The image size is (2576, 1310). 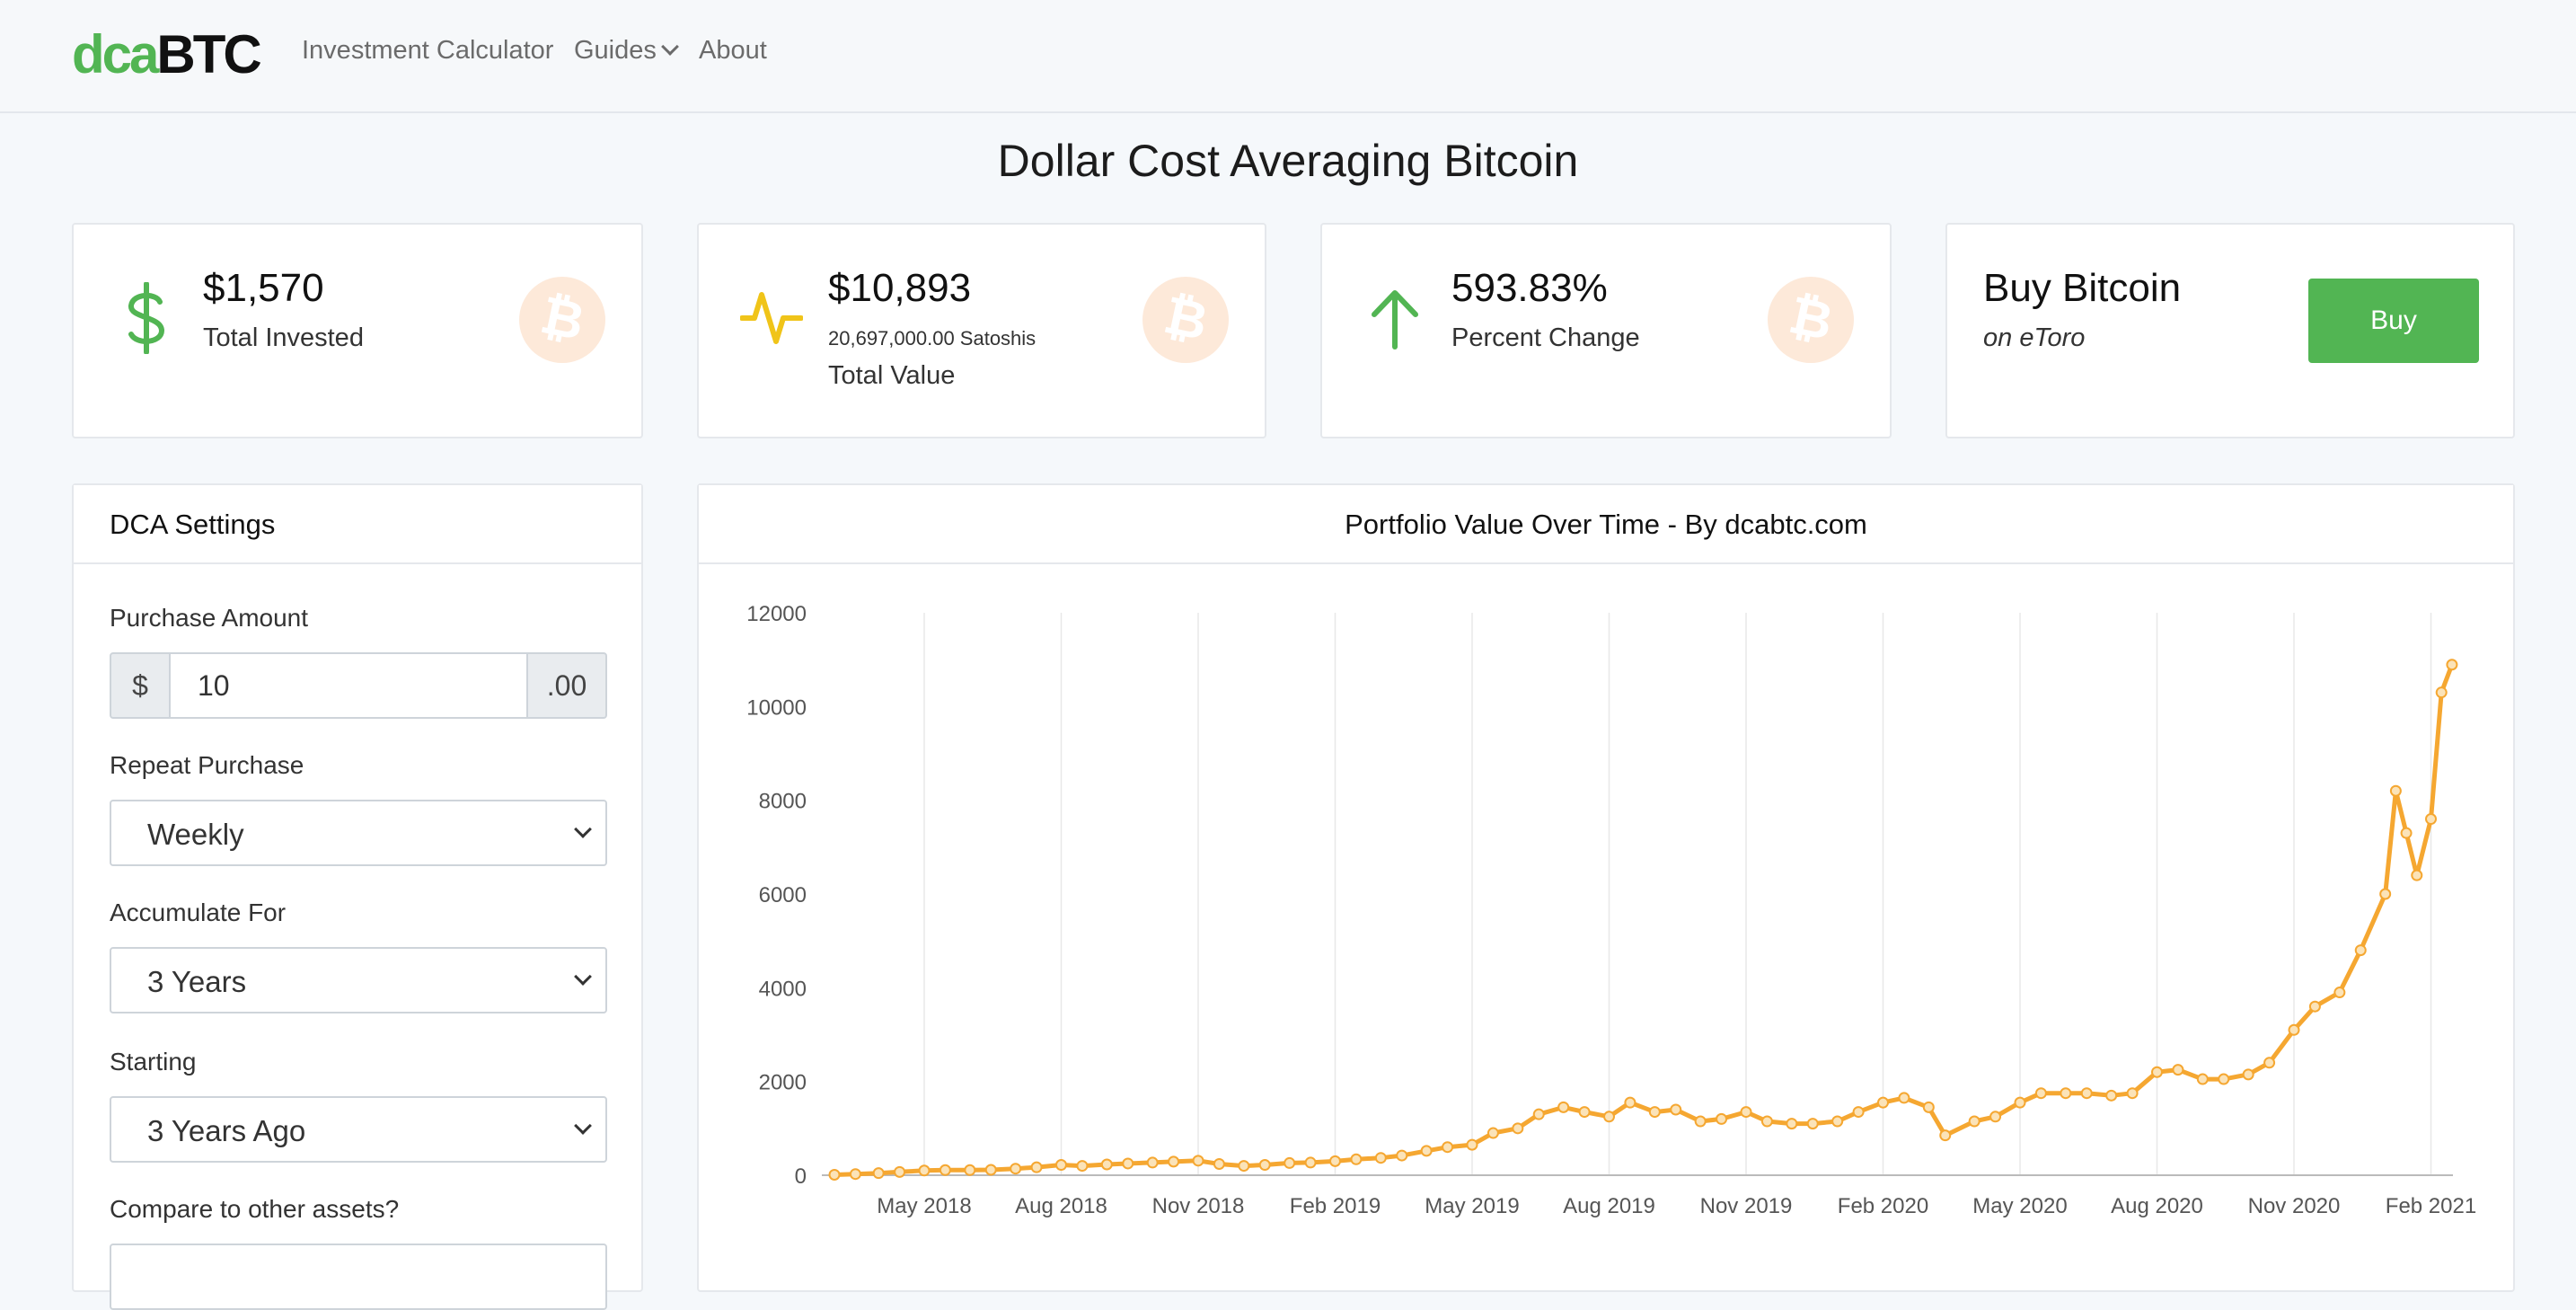 What do you see at coordinates (2431, 1206) in the screenshot?
I see `x-tick-label: Feb 2021` at bounding box center [2431, 1206].